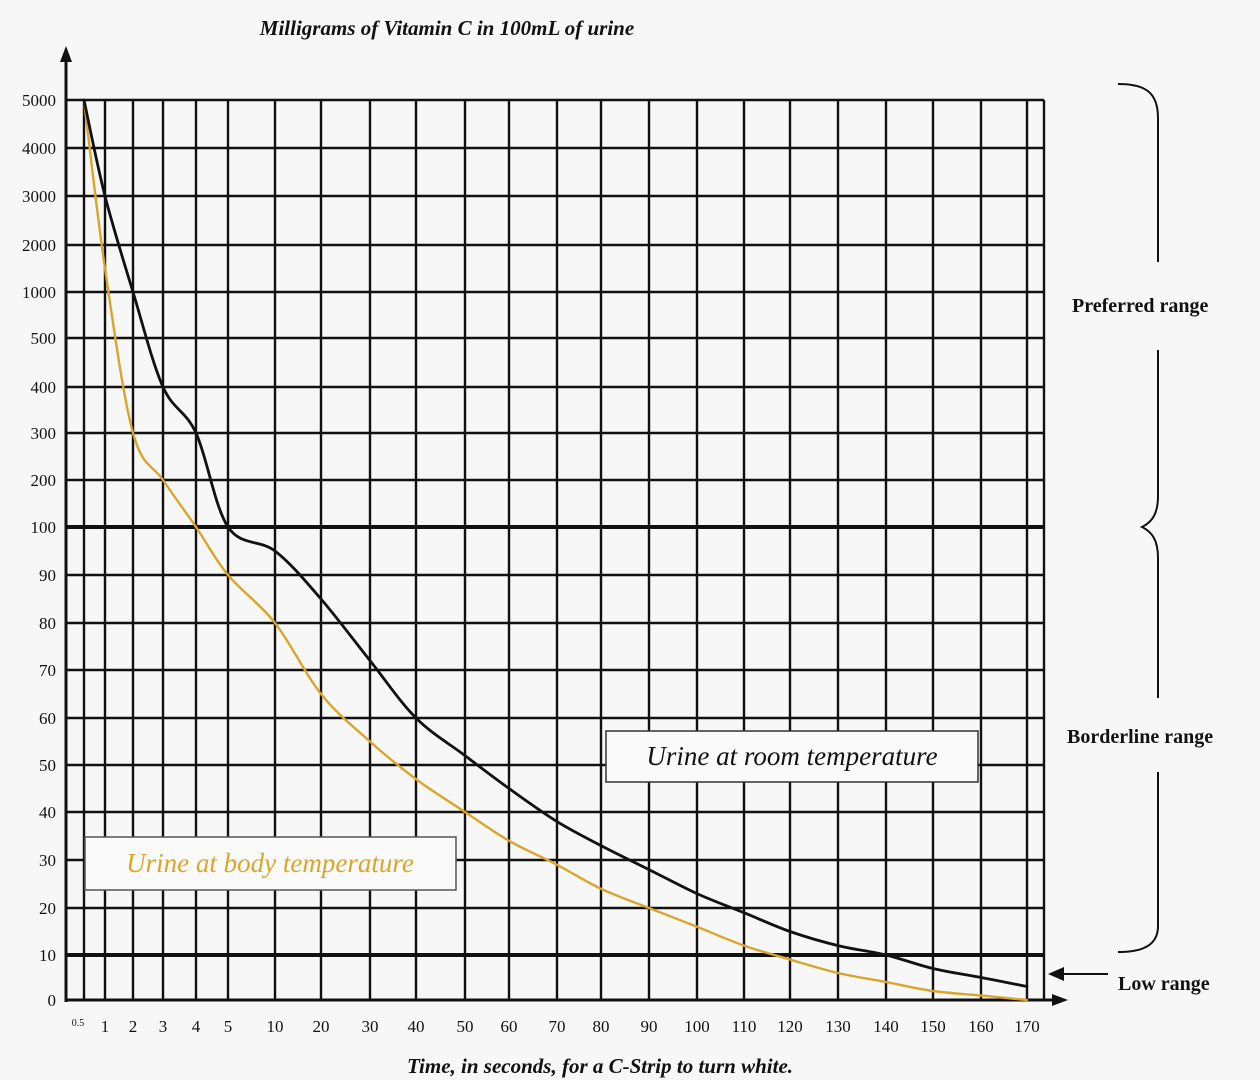 The image size is (1260, 1080). What do you see at coordinates (1149, 524) in the screenshot?
I see `preferred-borderline-brace-middle` at bounding box center [1149, 524].